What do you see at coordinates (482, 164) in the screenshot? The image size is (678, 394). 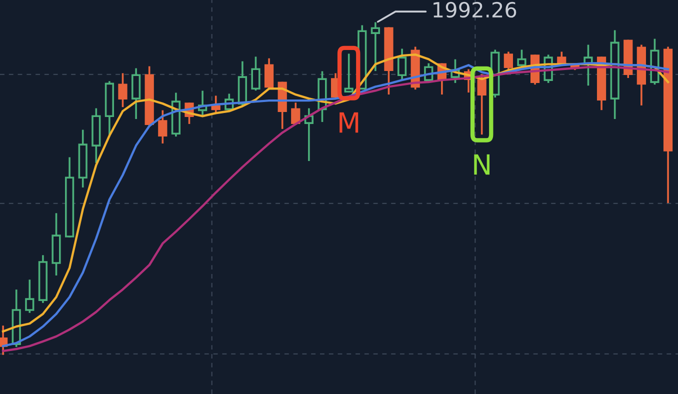 I see `annotation: N` at bounding box center [482, 164].